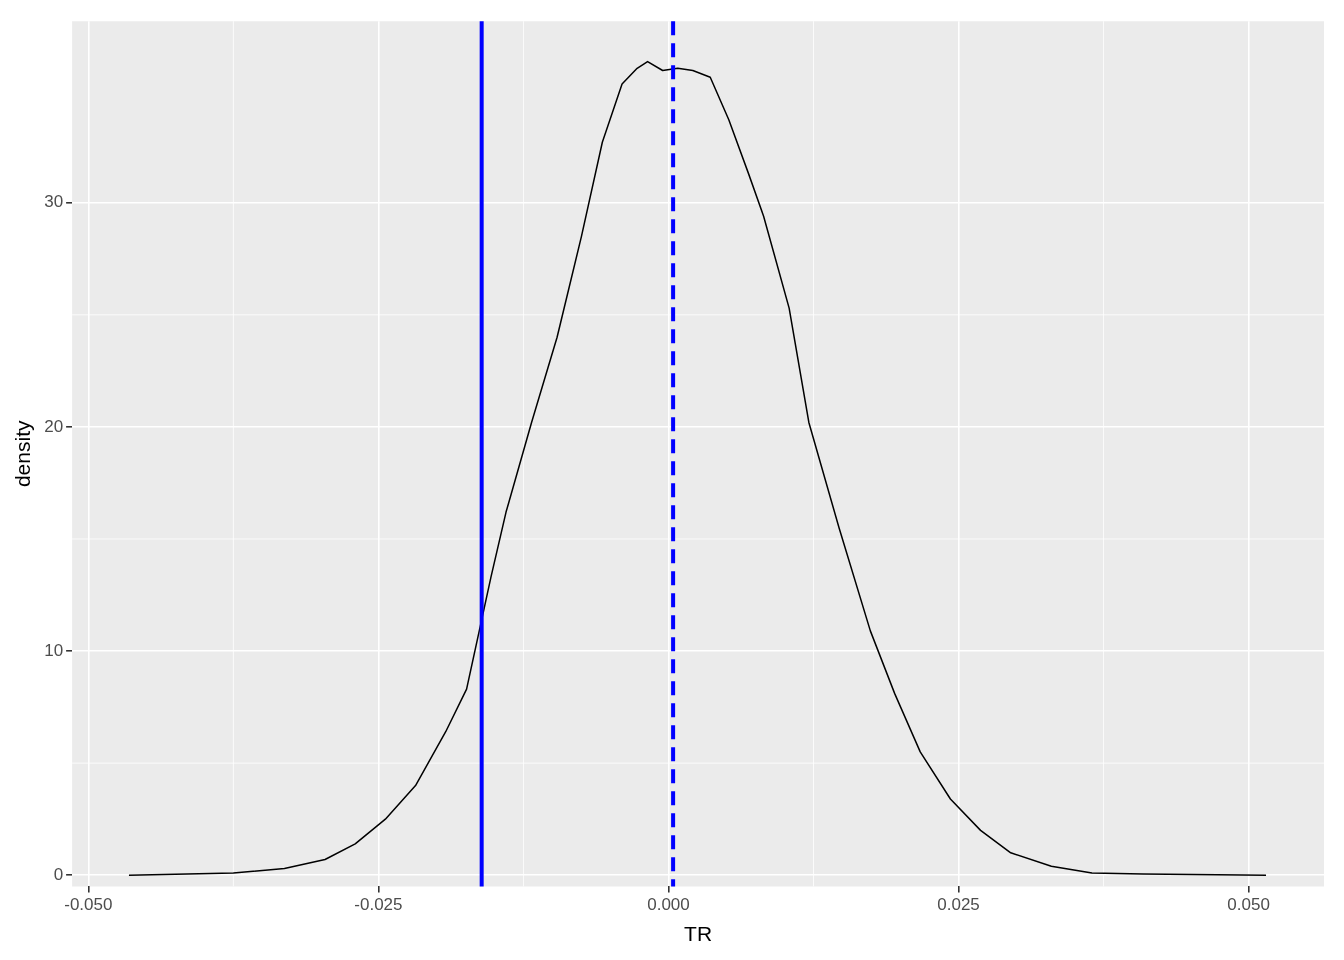  Describe the element at coordinates (88, 905) in the screenshot. I see `x-tick-label: -0.050` at that location.